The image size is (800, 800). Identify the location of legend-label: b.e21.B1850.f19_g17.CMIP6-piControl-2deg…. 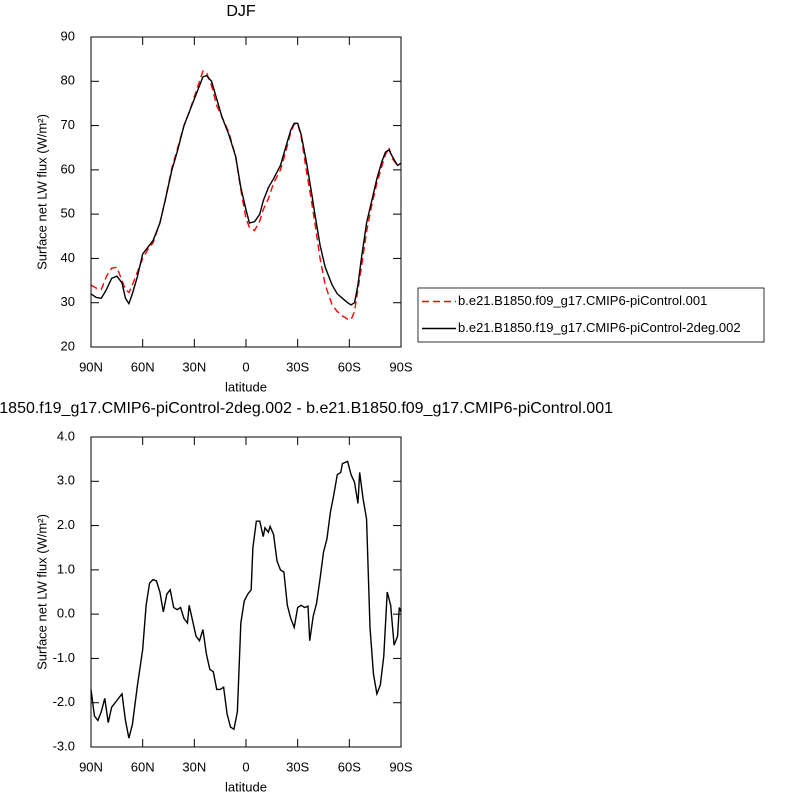
(599, 327).